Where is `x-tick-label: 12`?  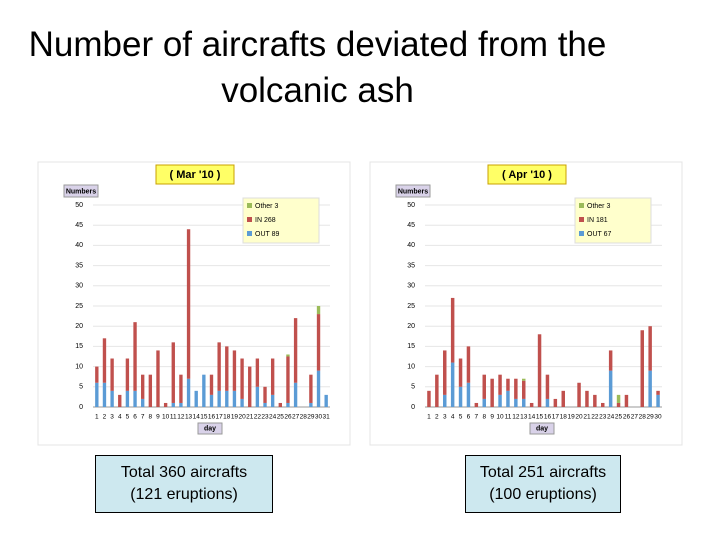 x-tick-label: 12 is located at coordinates (181, 417).